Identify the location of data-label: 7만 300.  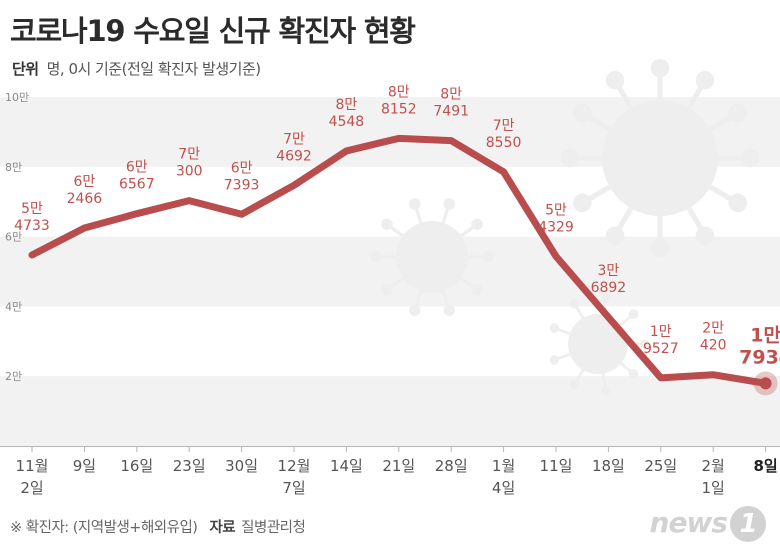
(189, 163).